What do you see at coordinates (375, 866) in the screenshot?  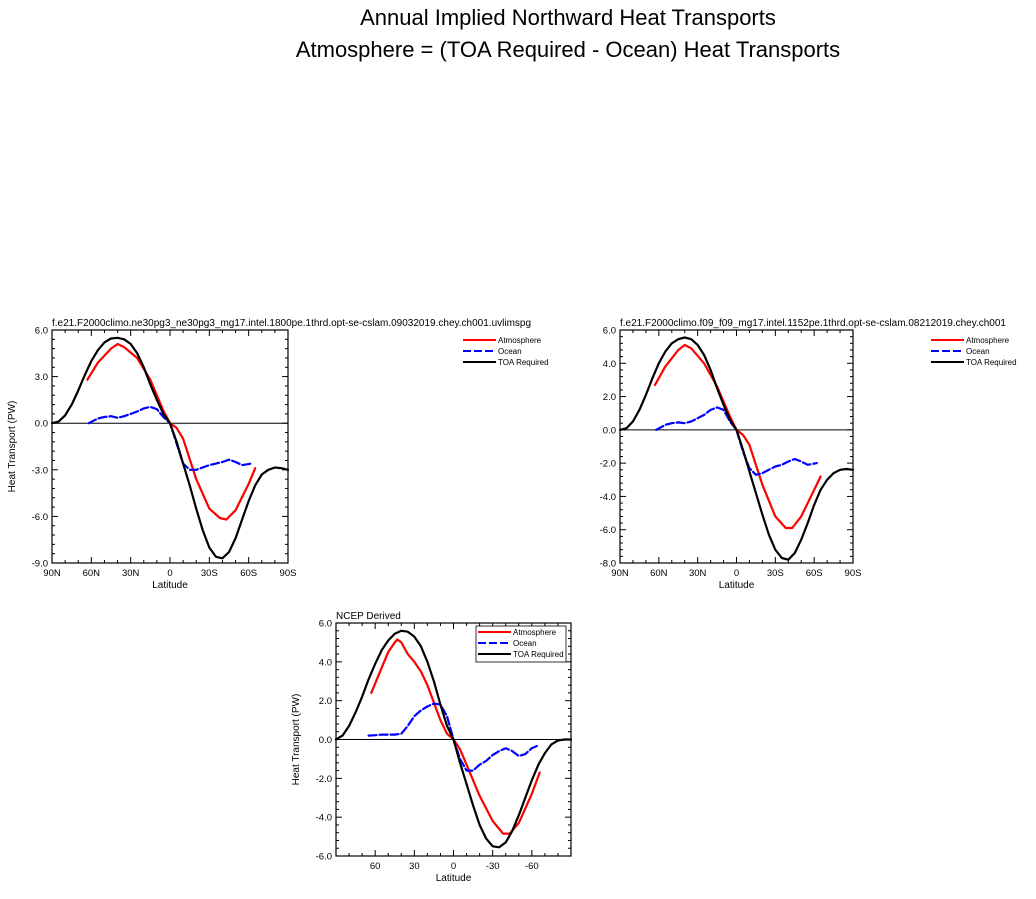 I see `x-tick-label: 60` at bounding box center [375, 866].